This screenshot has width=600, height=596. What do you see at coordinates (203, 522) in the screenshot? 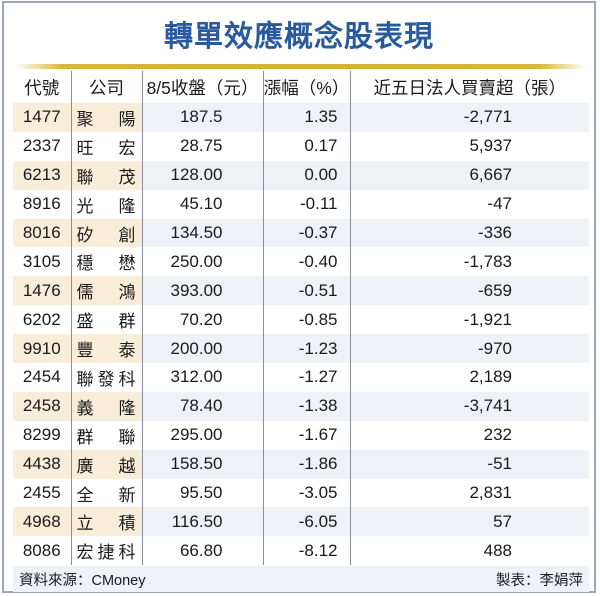
I see `close-price: 116.50` at bounding box center [203, 522].